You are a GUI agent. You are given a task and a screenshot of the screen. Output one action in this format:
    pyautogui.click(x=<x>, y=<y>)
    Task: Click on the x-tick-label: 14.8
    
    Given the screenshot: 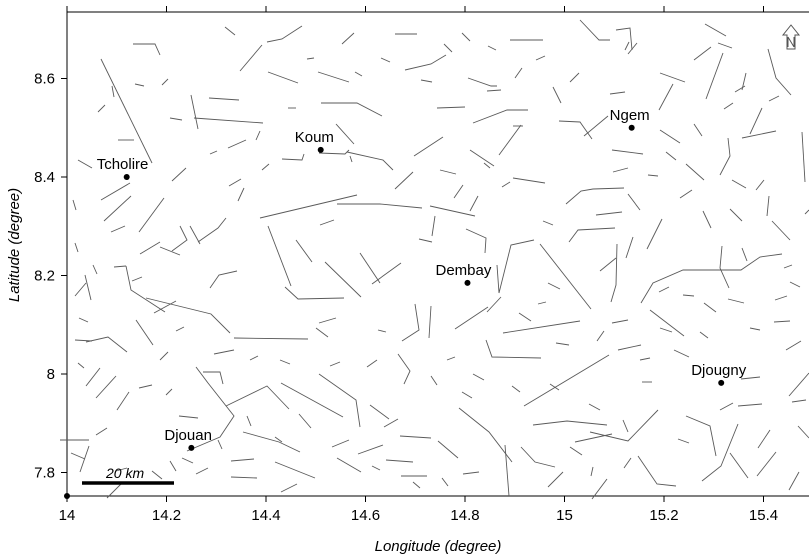 What is the action you would take?
    pyautogui.click(x=464, y=515)
    